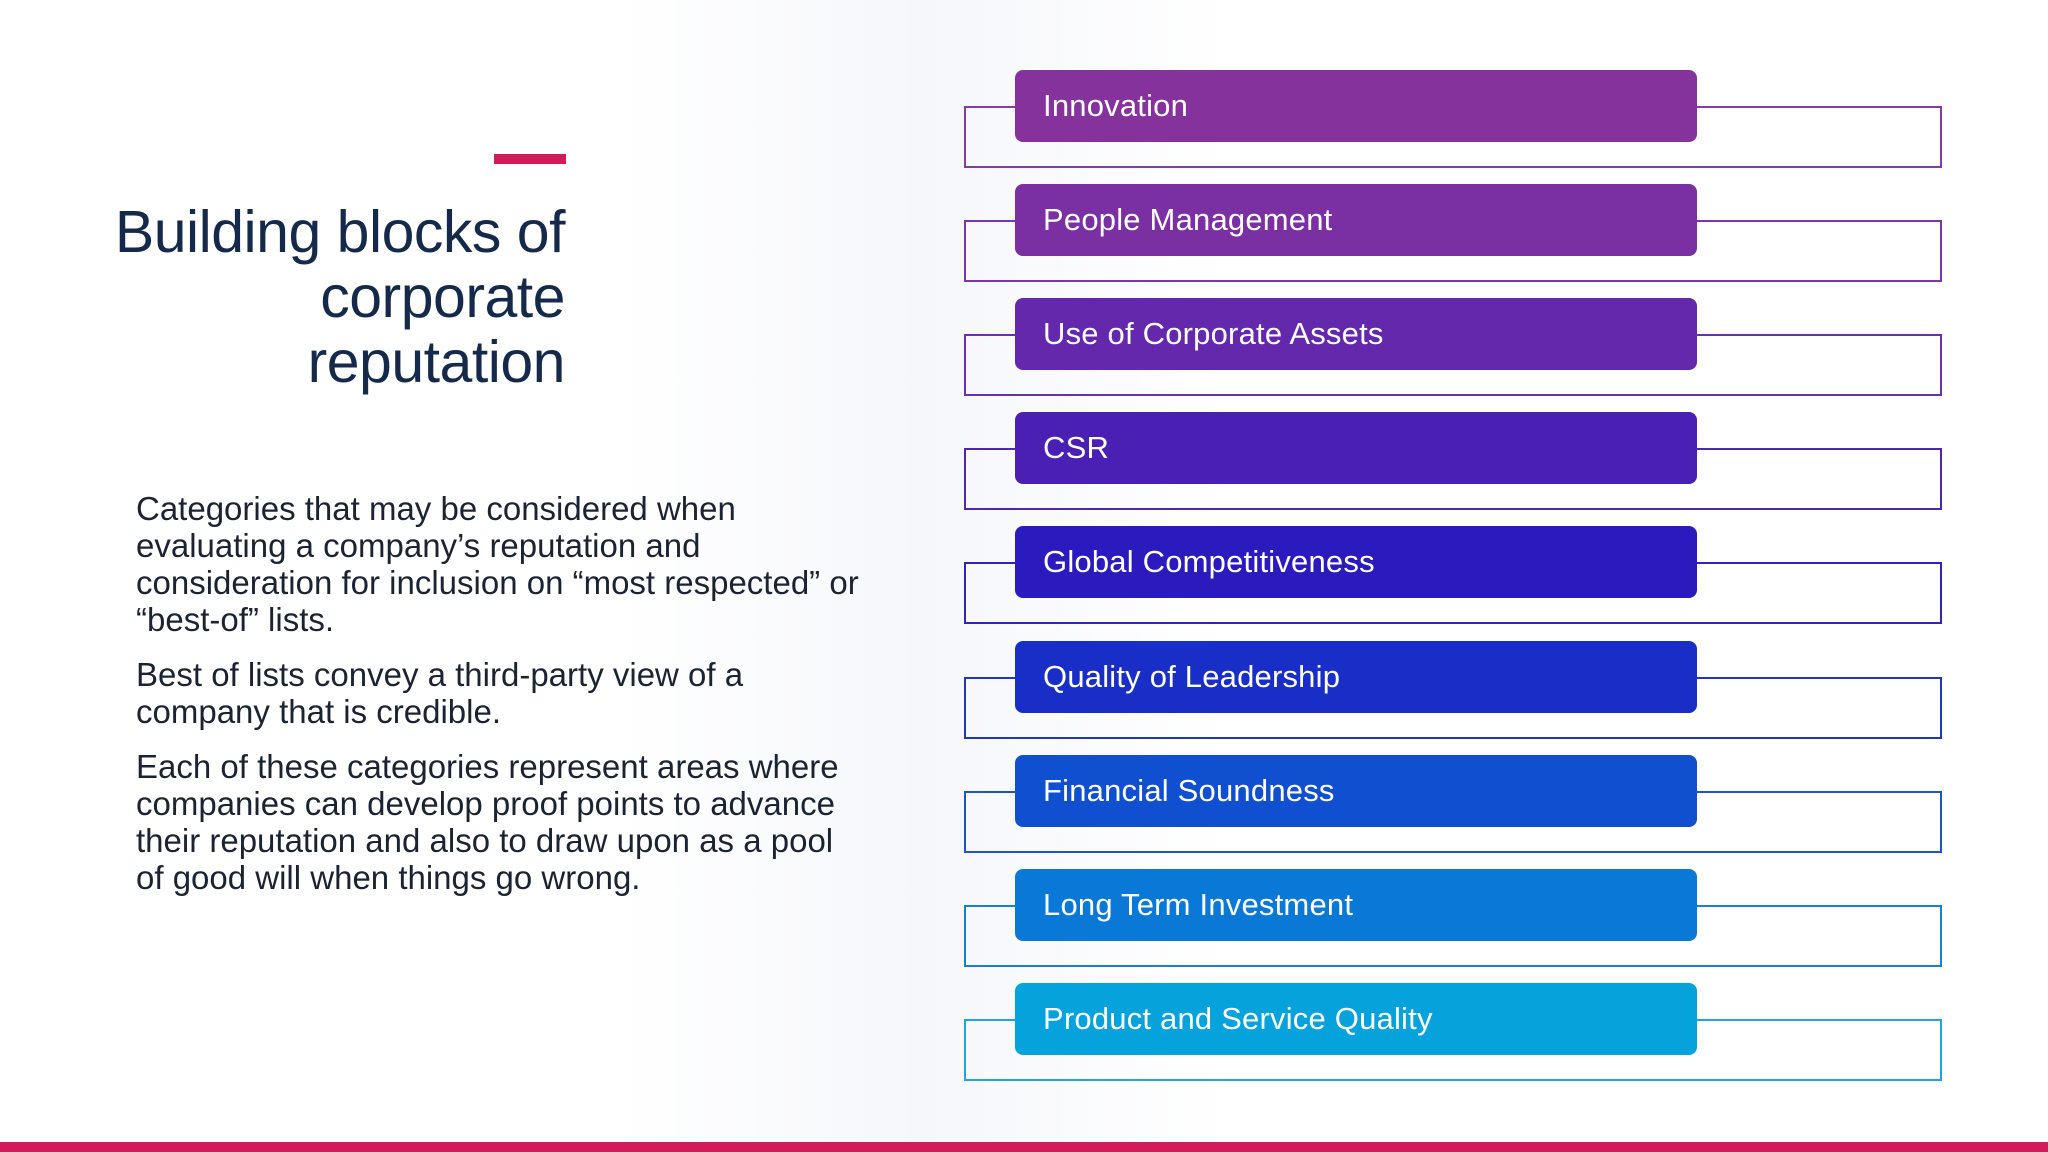  What do you see at coordinates (1356, 106) in the screenshot?
I see `block-innovation: Innovation` at bounding box center [1356, 106].